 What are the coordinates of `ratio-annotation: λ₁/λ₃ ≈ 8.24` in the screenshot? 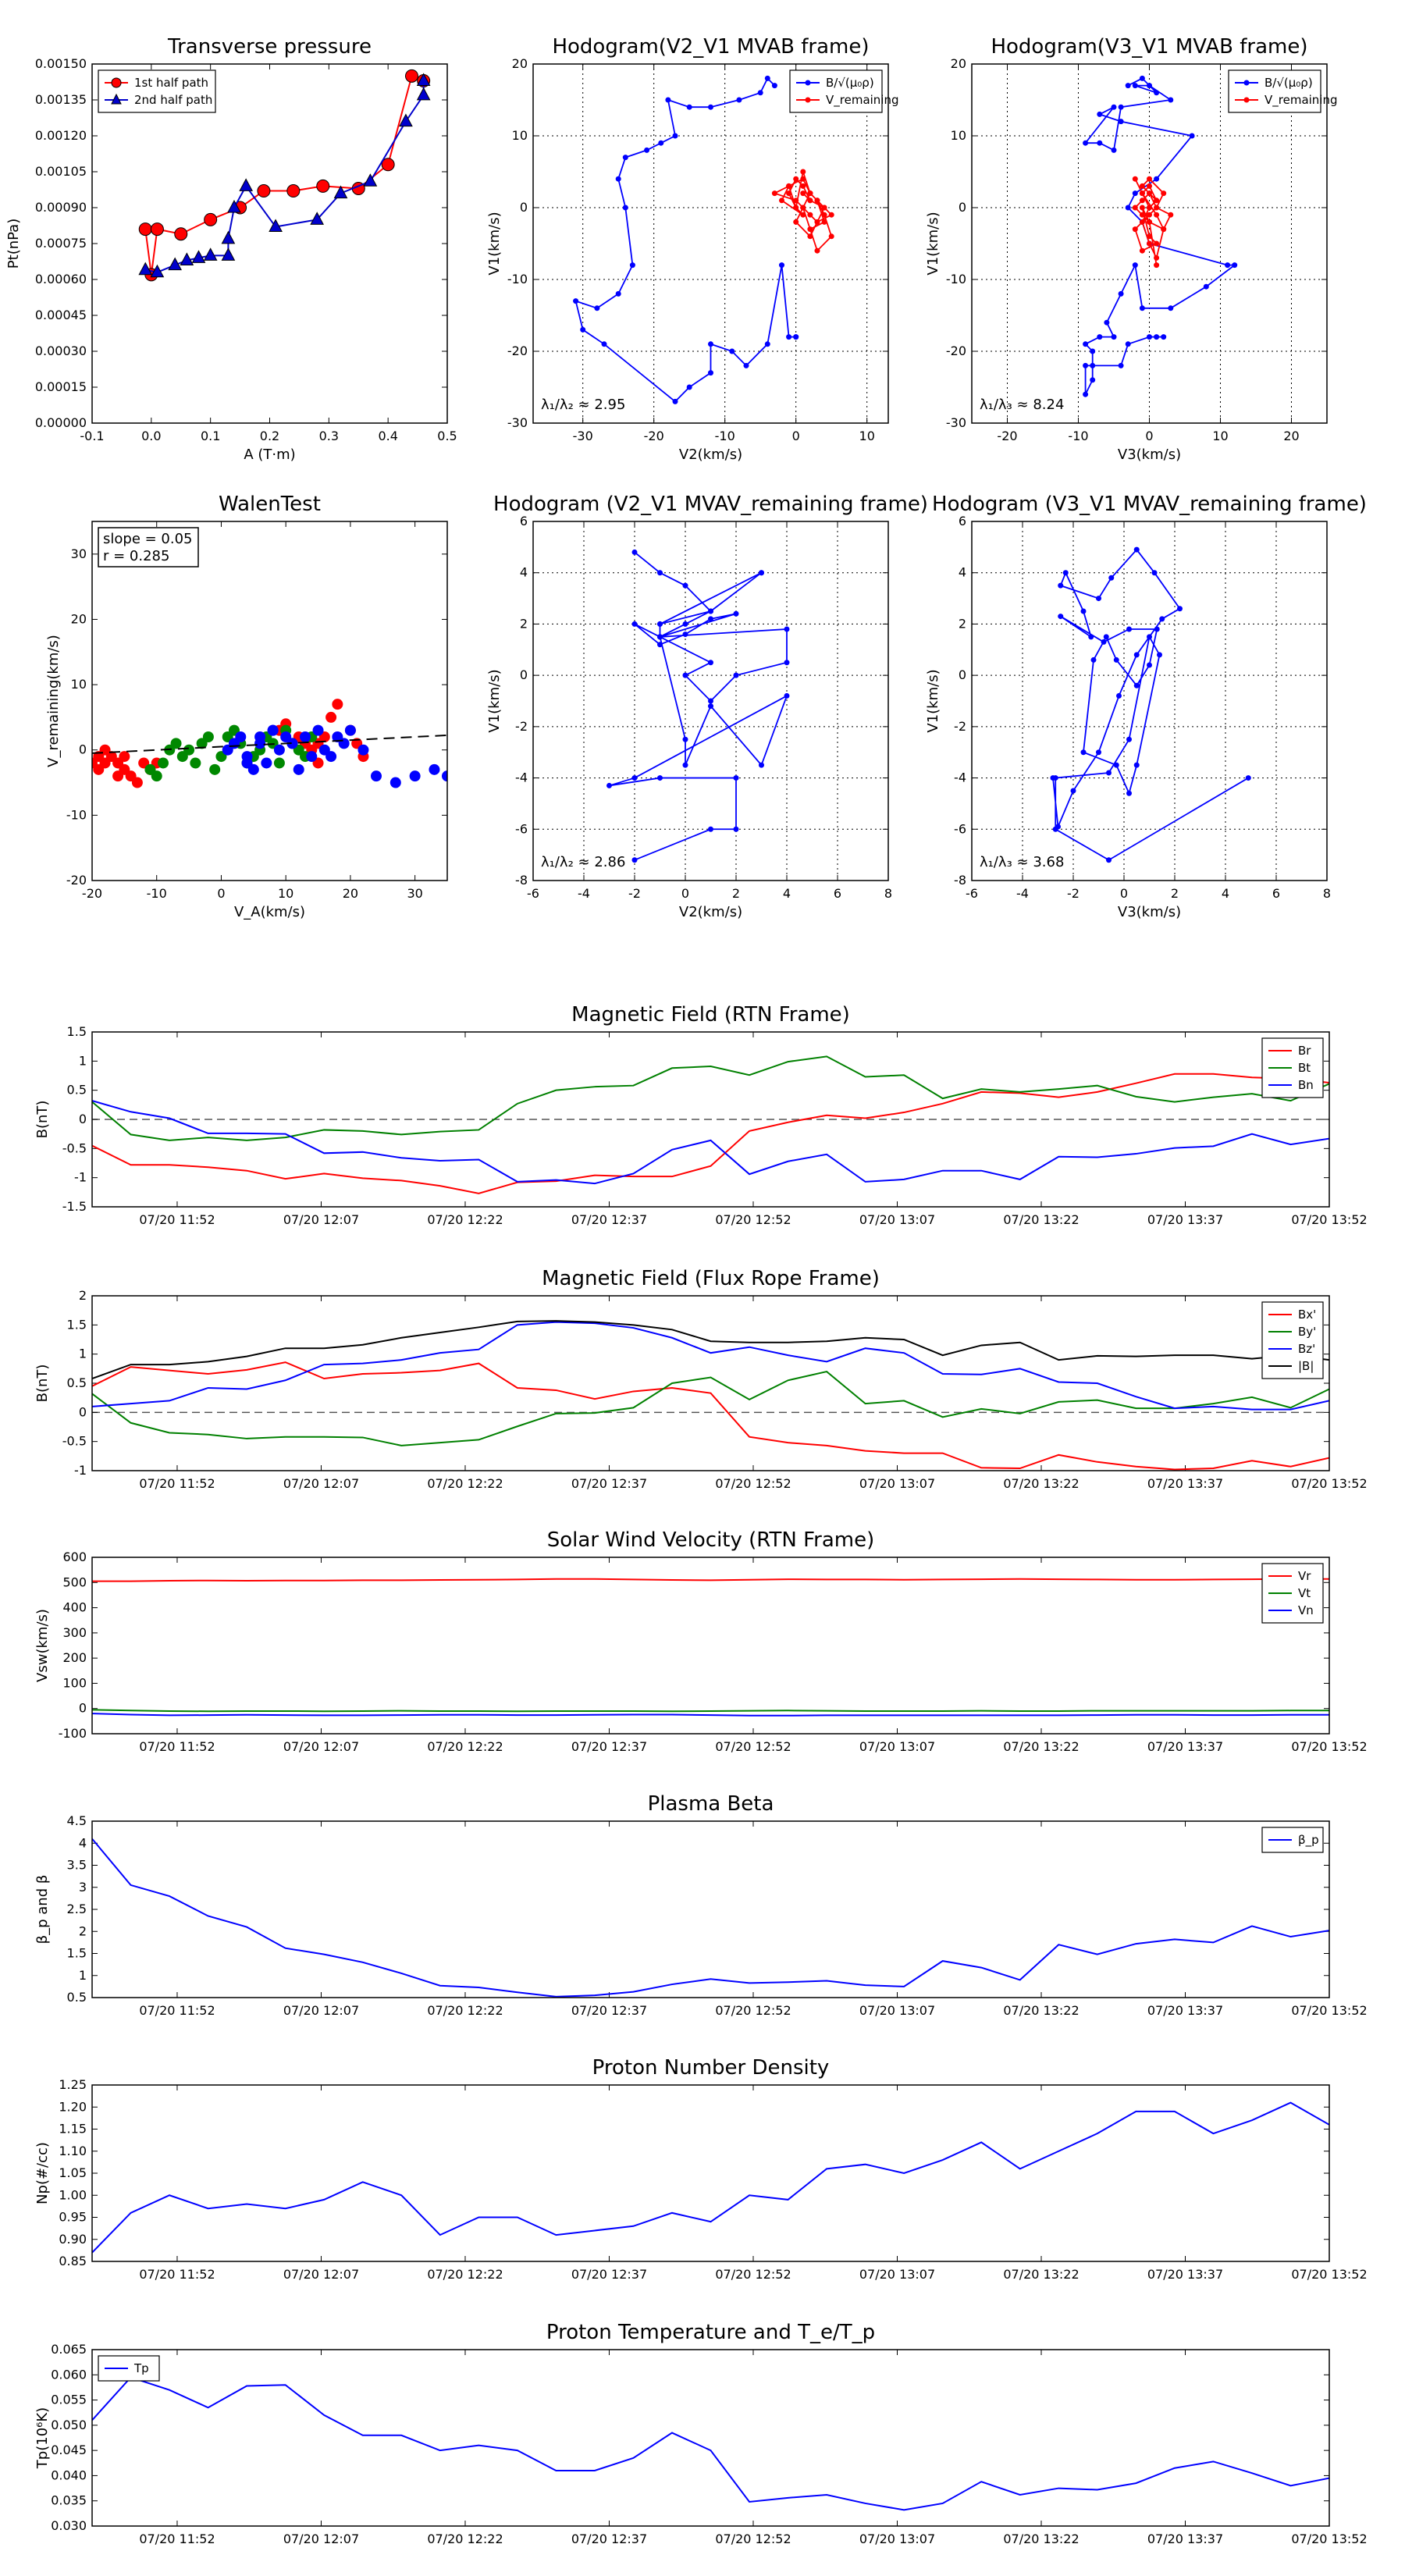 It's located at (1022, 405).